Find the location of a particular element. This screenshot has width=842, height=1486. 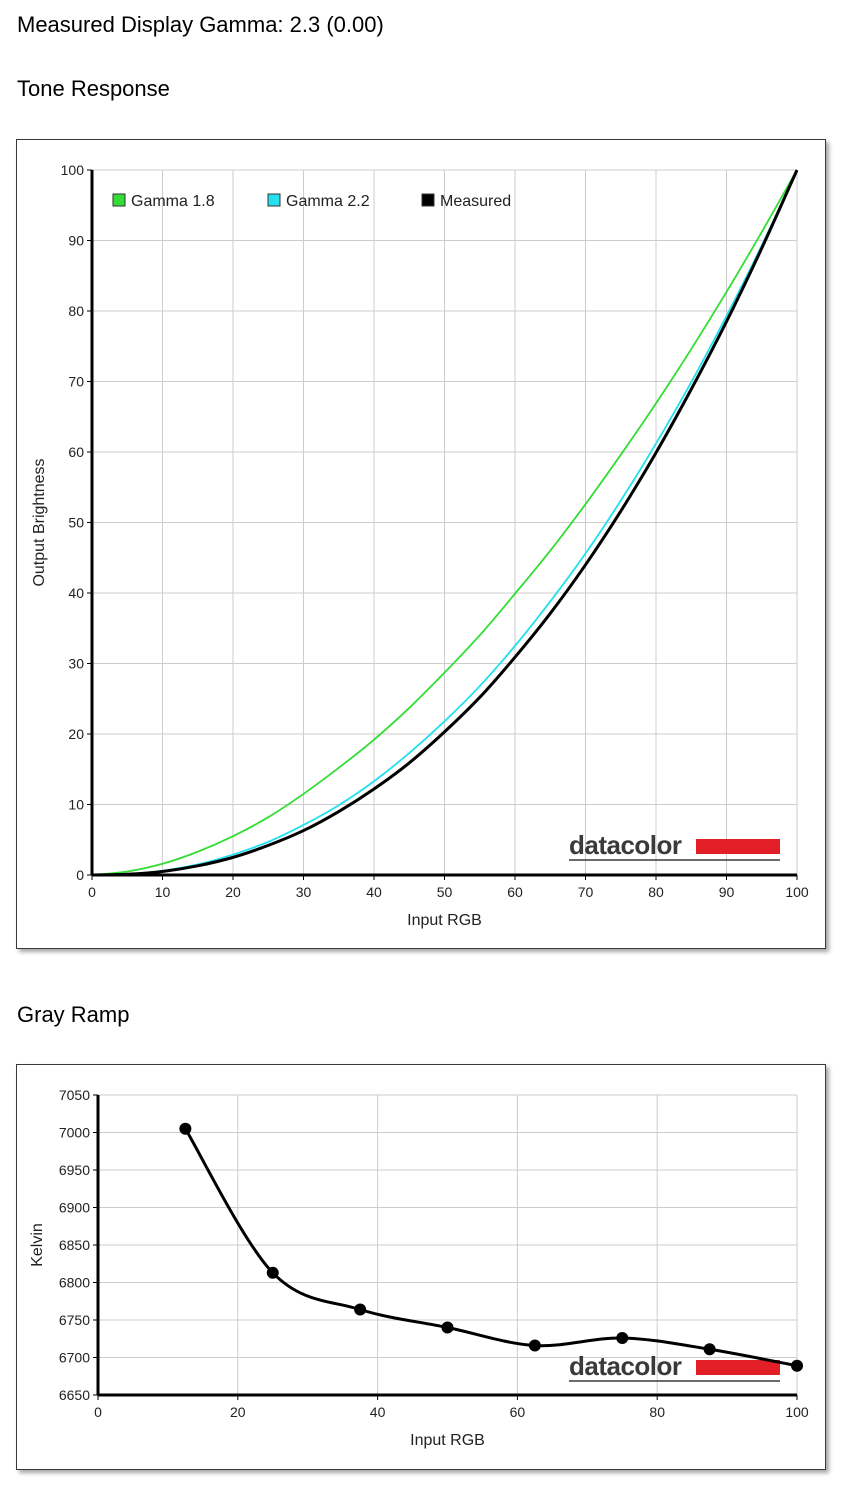

y-tick-label: 6650 is located at coordinates (74, 1395).